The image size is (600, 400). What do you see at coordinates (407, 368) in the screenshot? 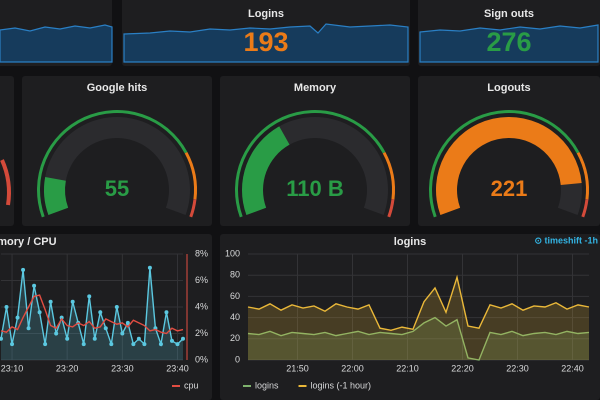
I see `x-tick-label: 22:10` at bounding box center [407, 368].